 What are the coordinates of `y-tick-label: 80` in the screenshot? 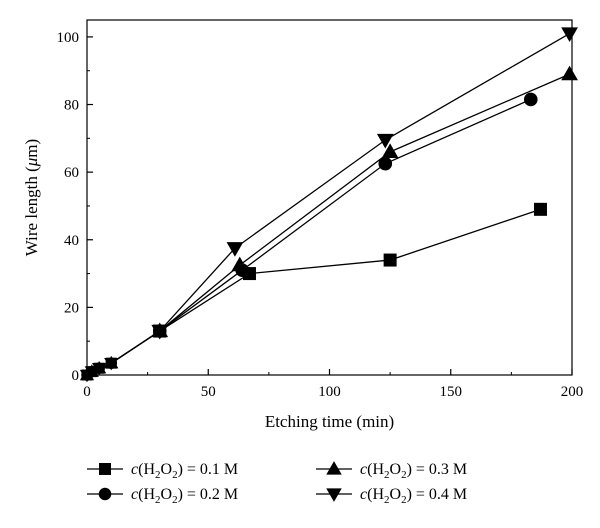 It's located at (71, 106).